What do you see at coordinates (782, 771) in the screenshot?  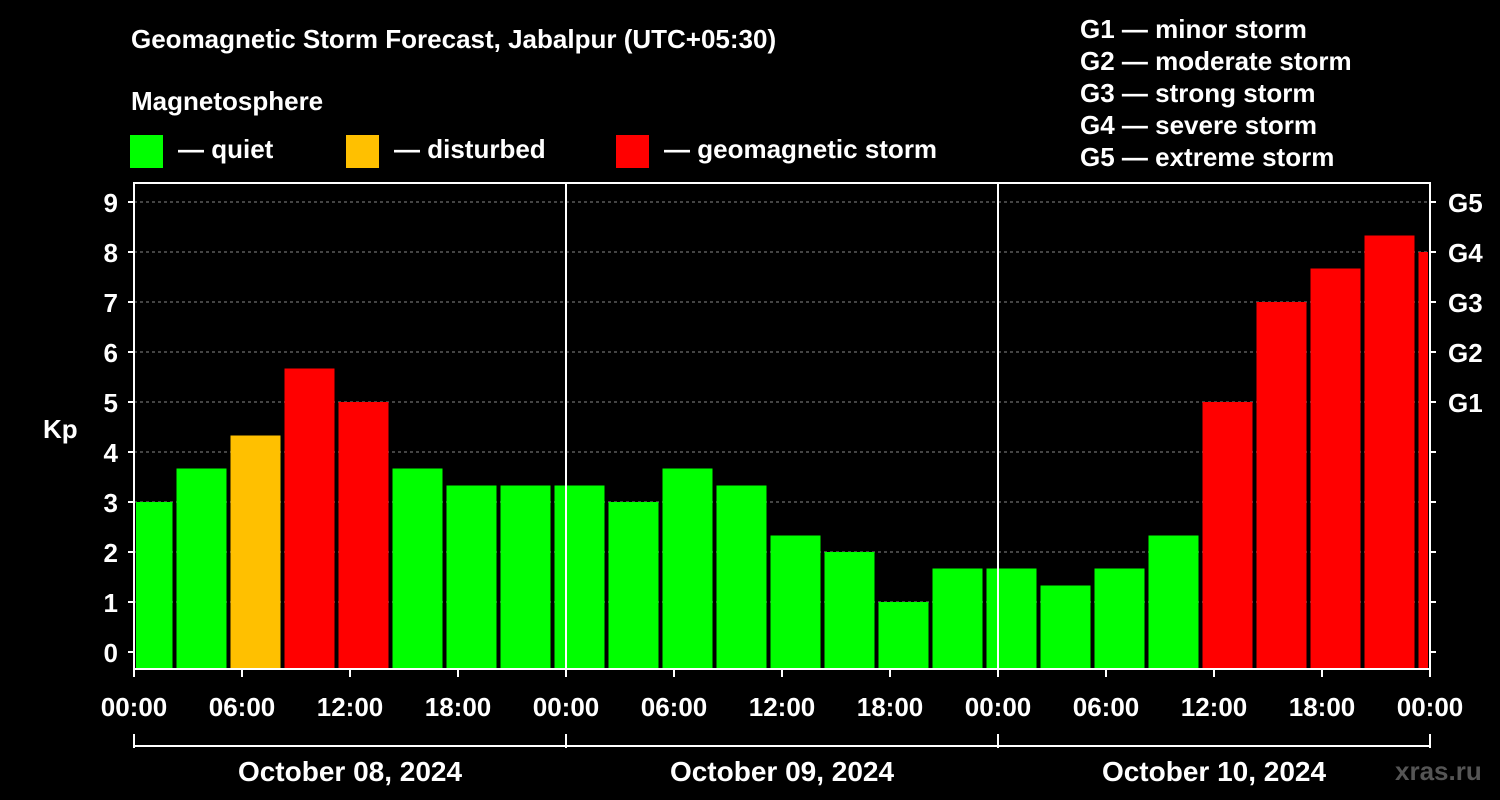 I see `date-label: October 09, 2024` at bounding box center [782, 771].